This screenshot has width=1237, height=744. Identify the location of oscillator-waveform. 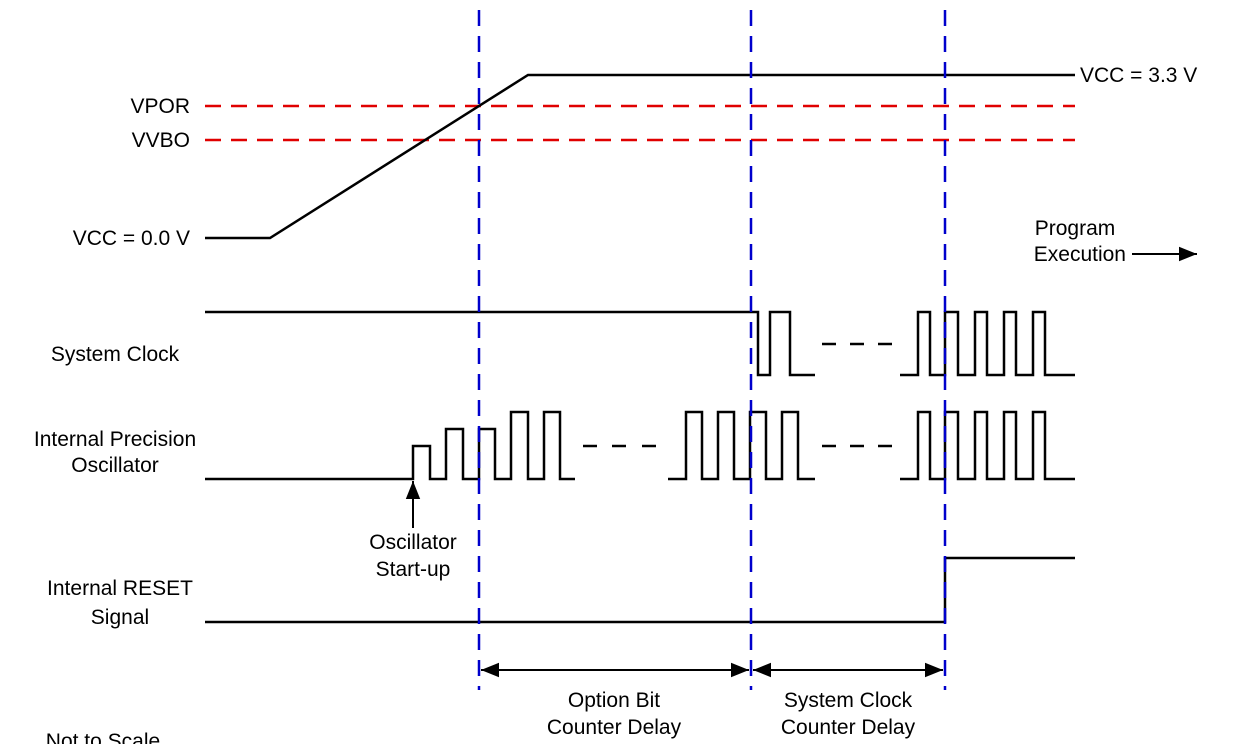
(640, 445).